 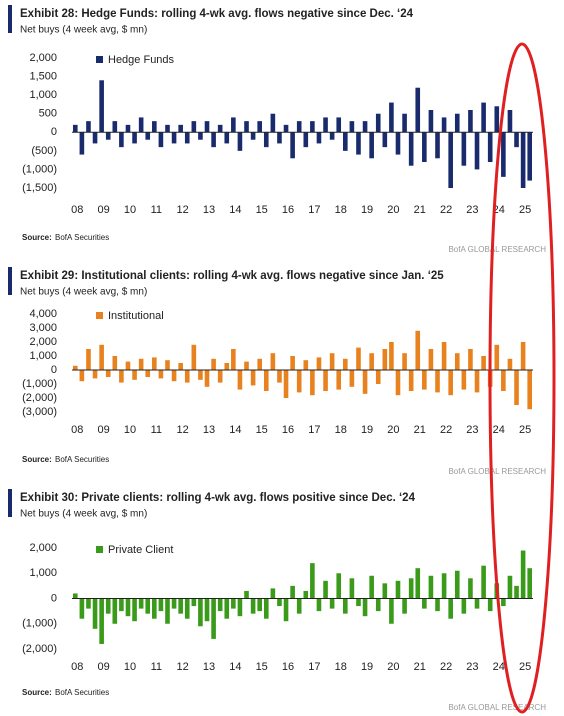 What do you see at coordinates (44, 151) in the screenshot?
I see `y-tick-label: (500)` at bounding box center [44, 151].